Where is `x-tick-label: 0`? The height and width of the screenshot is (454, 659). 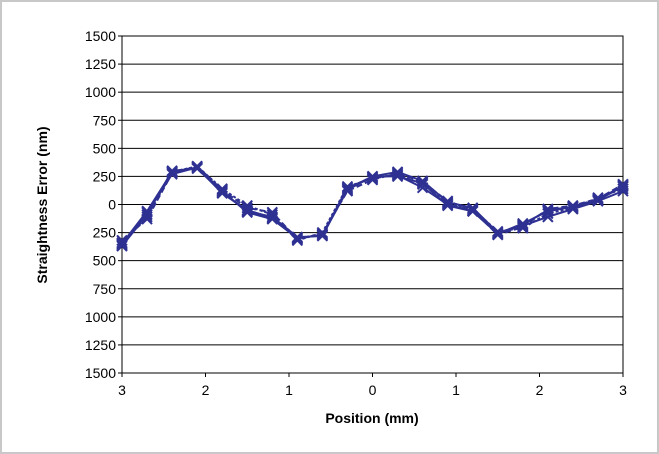
x-tick-label: 0 is located at coordinates (373, 390).